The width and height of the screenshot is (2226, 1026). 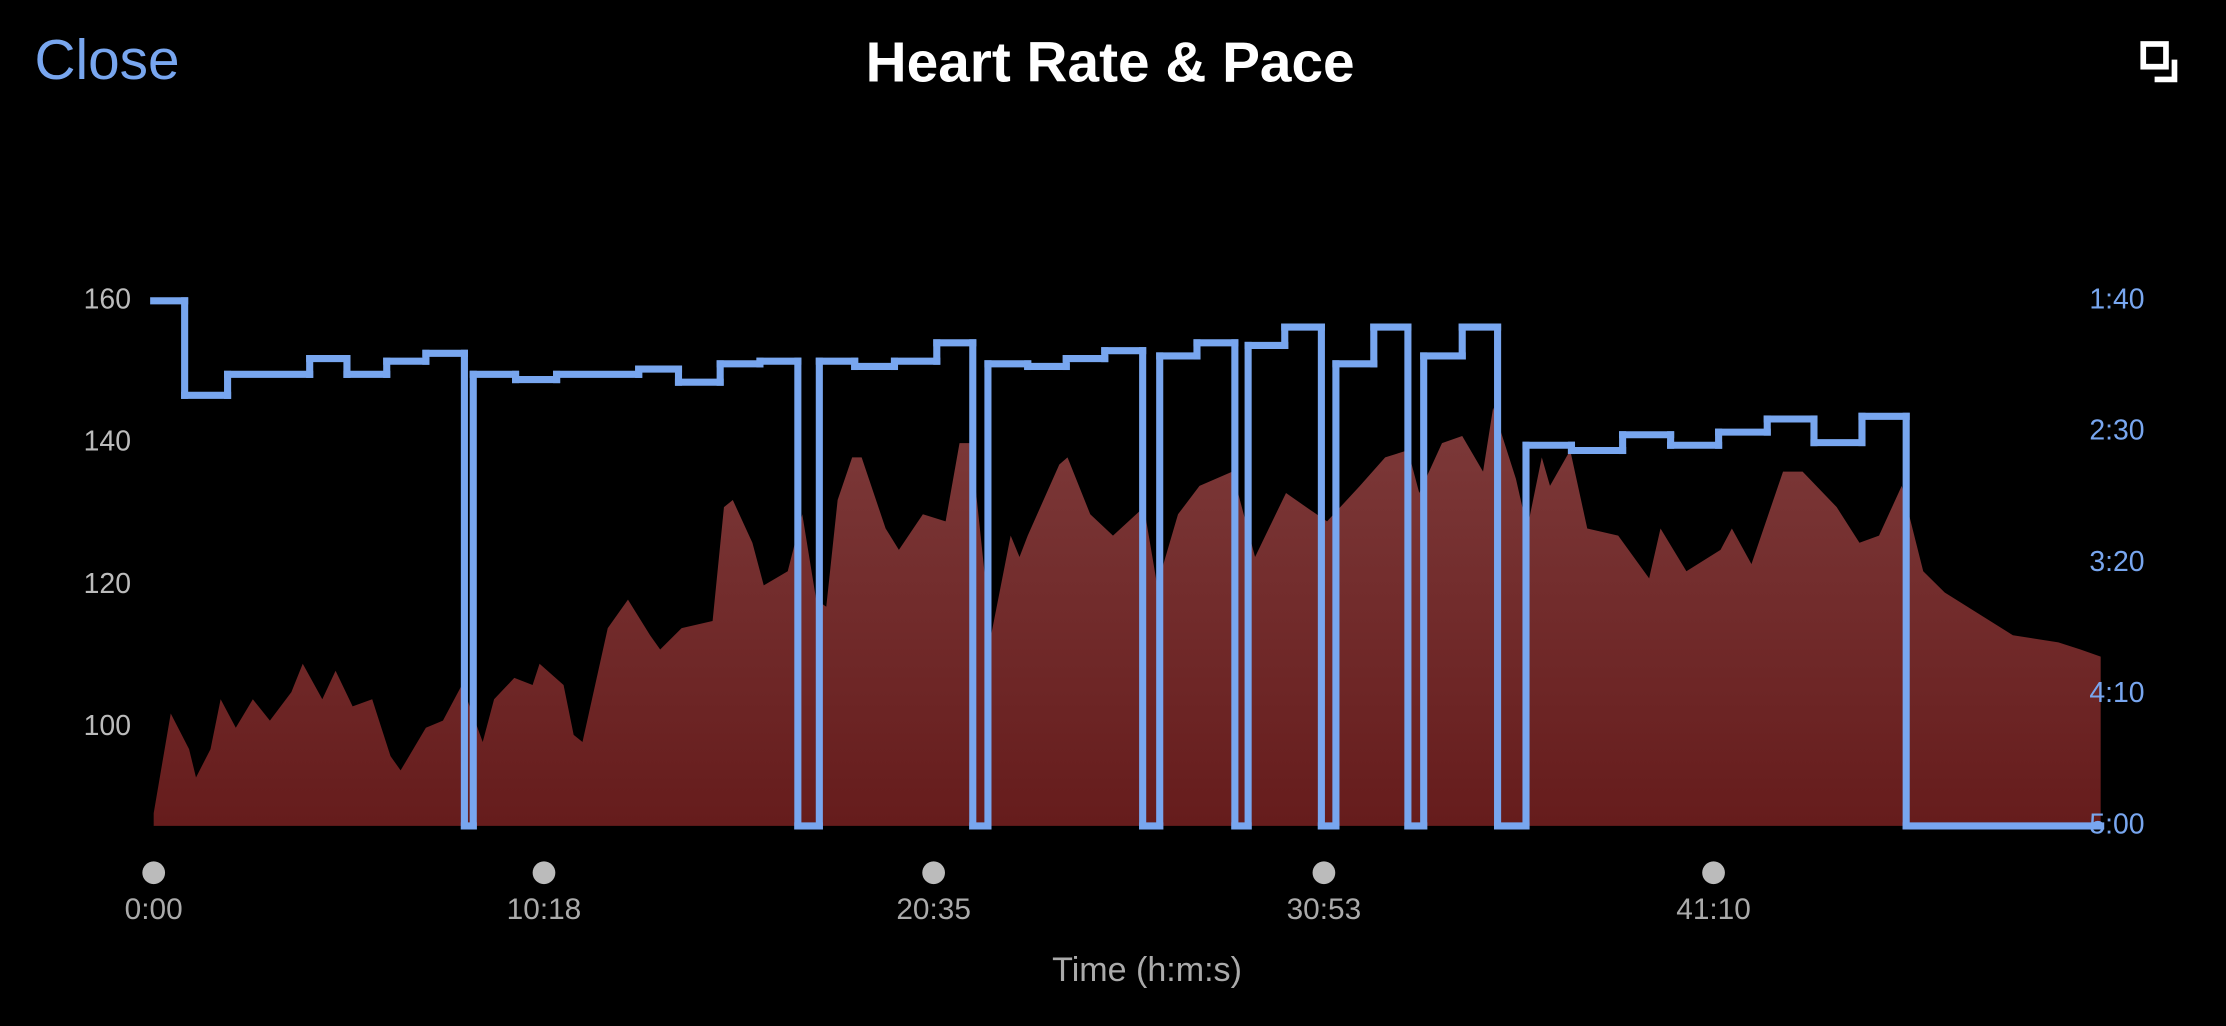 I want to click on x-tick-label: 20:35, so click(x=933, y=909).